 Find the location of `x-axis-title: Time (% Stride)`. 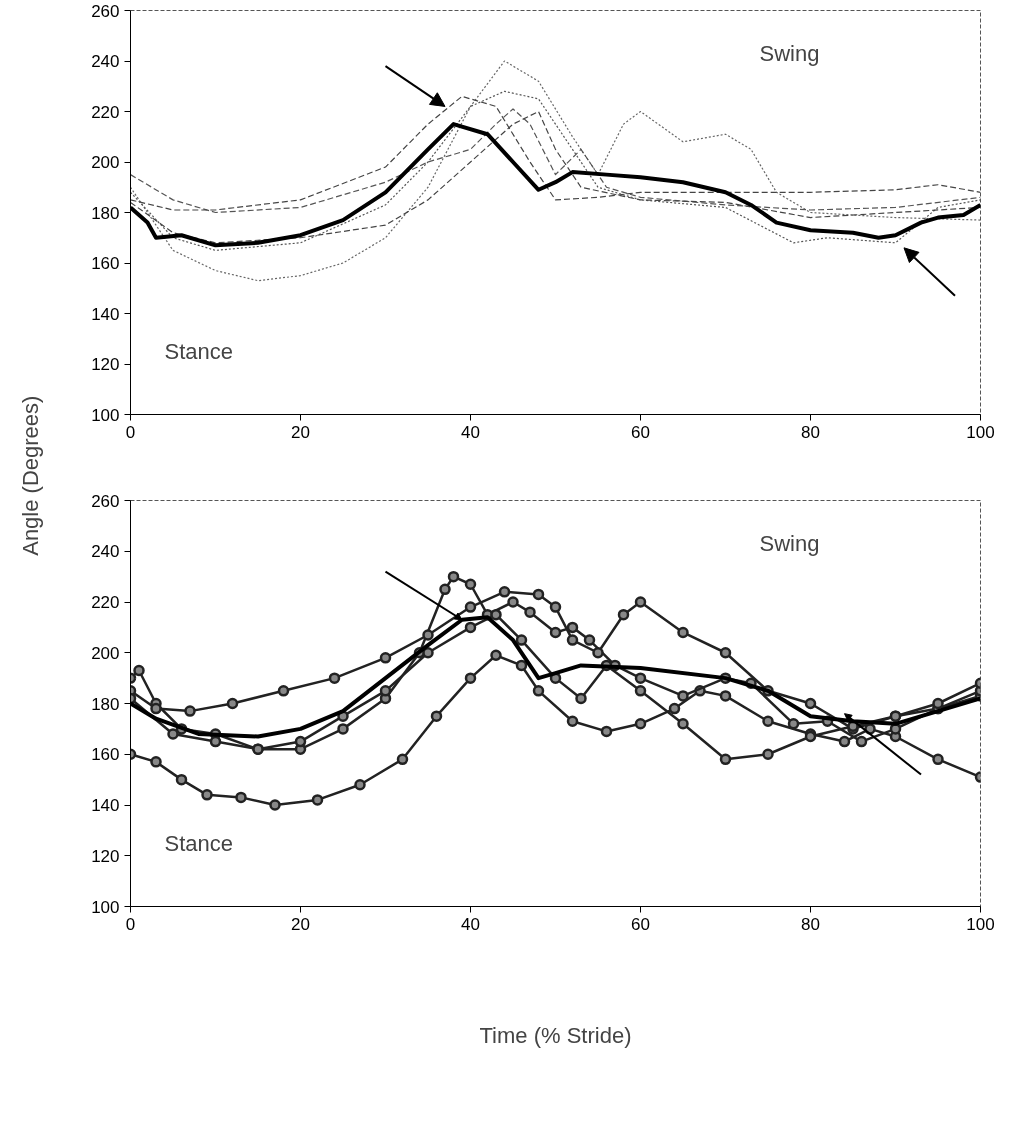

x-axis-title: Time (% Stride) is located at coordinates (555, 1035).